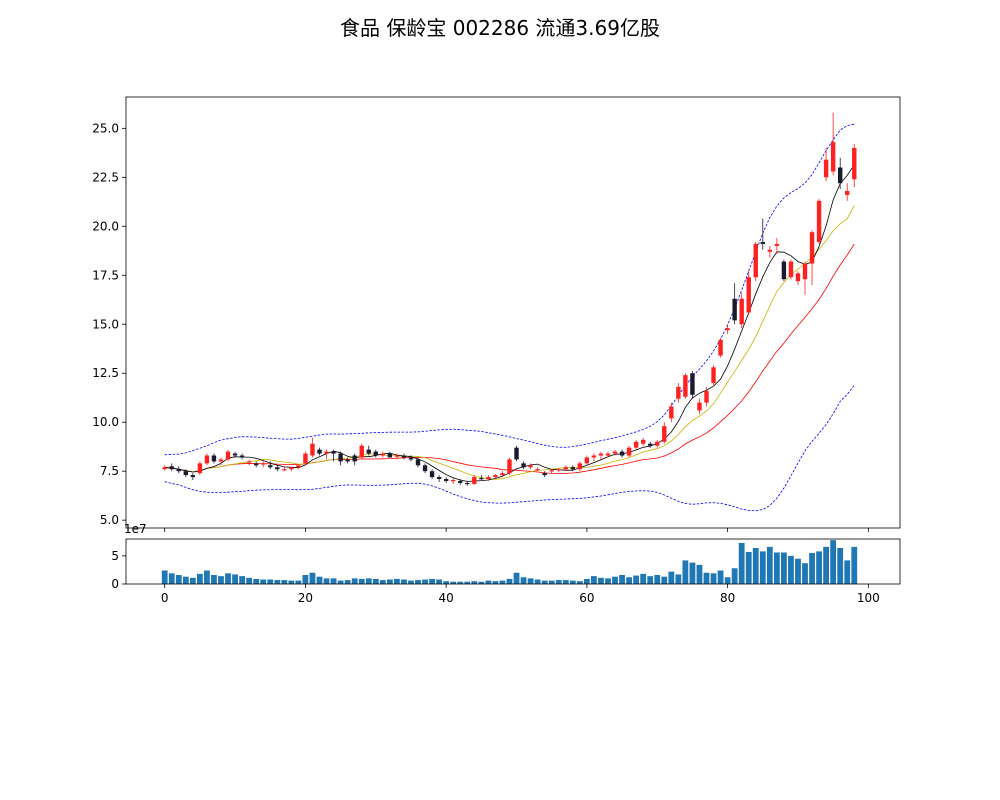 This screenshot has width=1000, height=800. I want to click on volume-multiplier-label: 1e7, so click(135, 529).